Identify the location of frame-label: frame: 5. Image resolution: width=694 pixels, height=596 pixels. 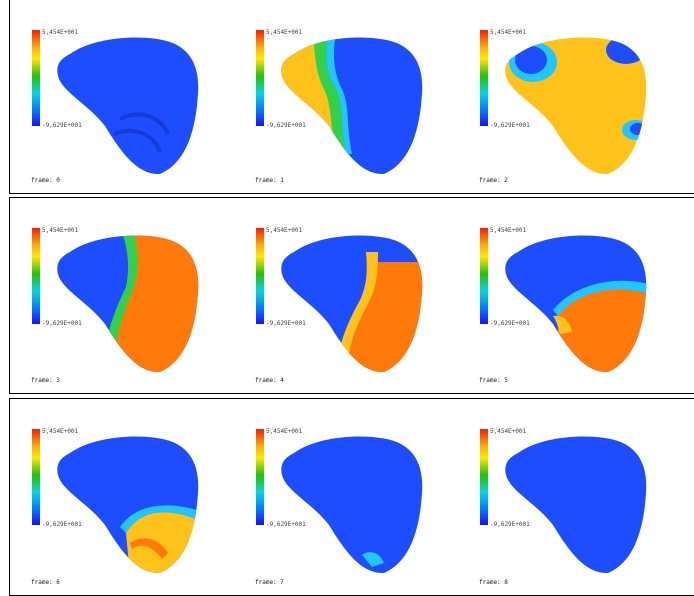
(493, 380).